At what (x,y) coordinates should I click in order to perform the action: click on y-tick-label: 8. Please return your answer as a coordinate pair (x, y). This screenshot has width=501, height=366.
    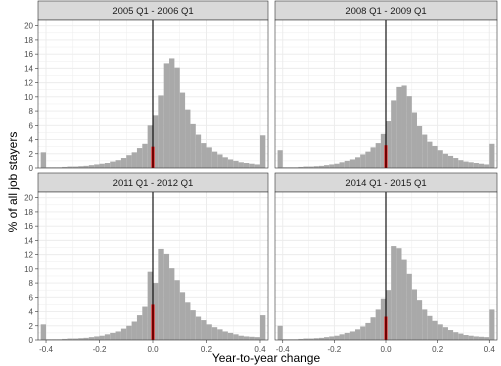
    Looking at the image, I should click on (31, 111).